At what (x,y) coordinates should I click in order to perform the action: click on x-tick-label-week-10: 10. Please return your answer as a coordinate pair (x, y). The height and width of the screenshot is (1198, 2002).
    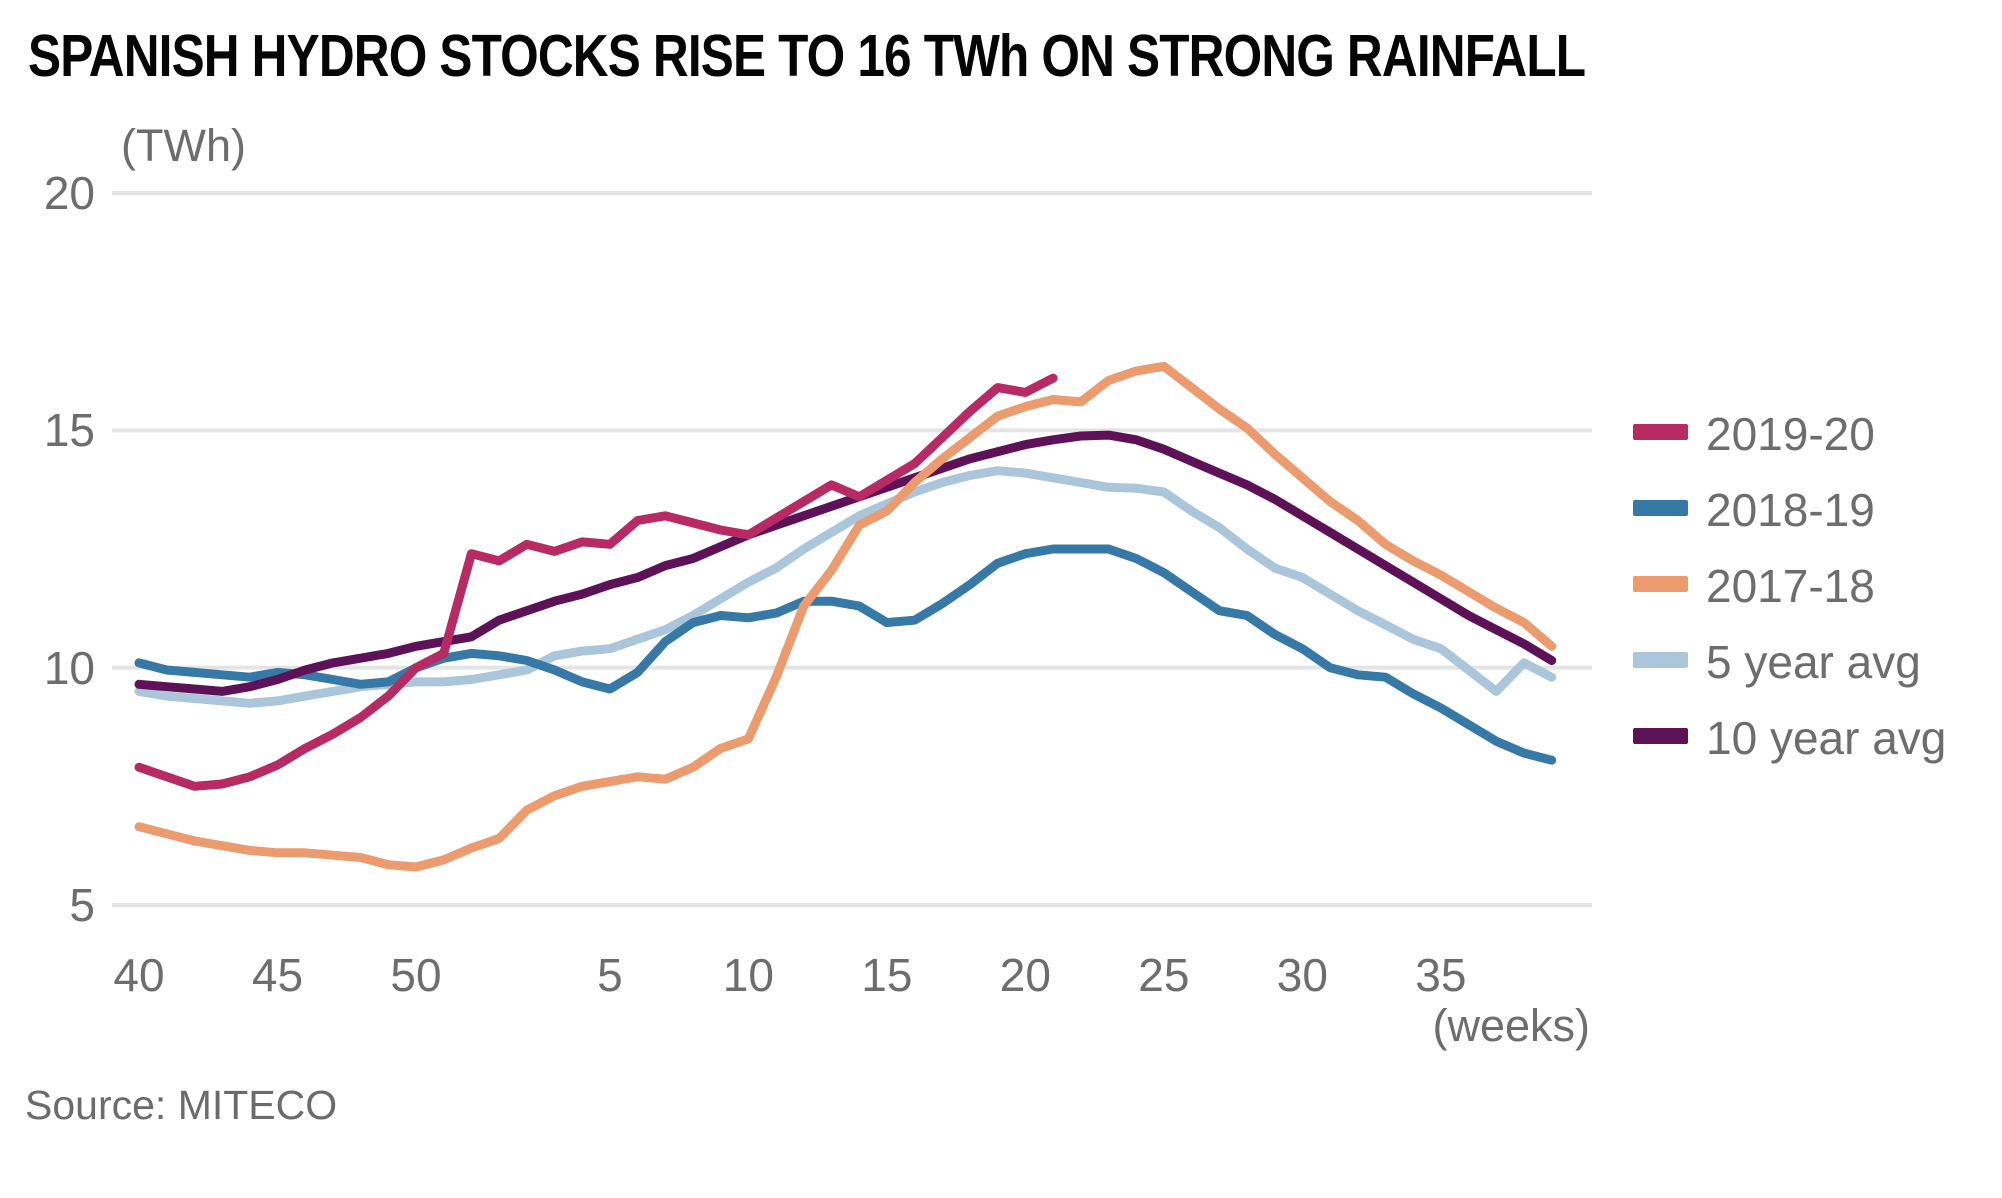
    Looking at the image, I should click on (748, 975).